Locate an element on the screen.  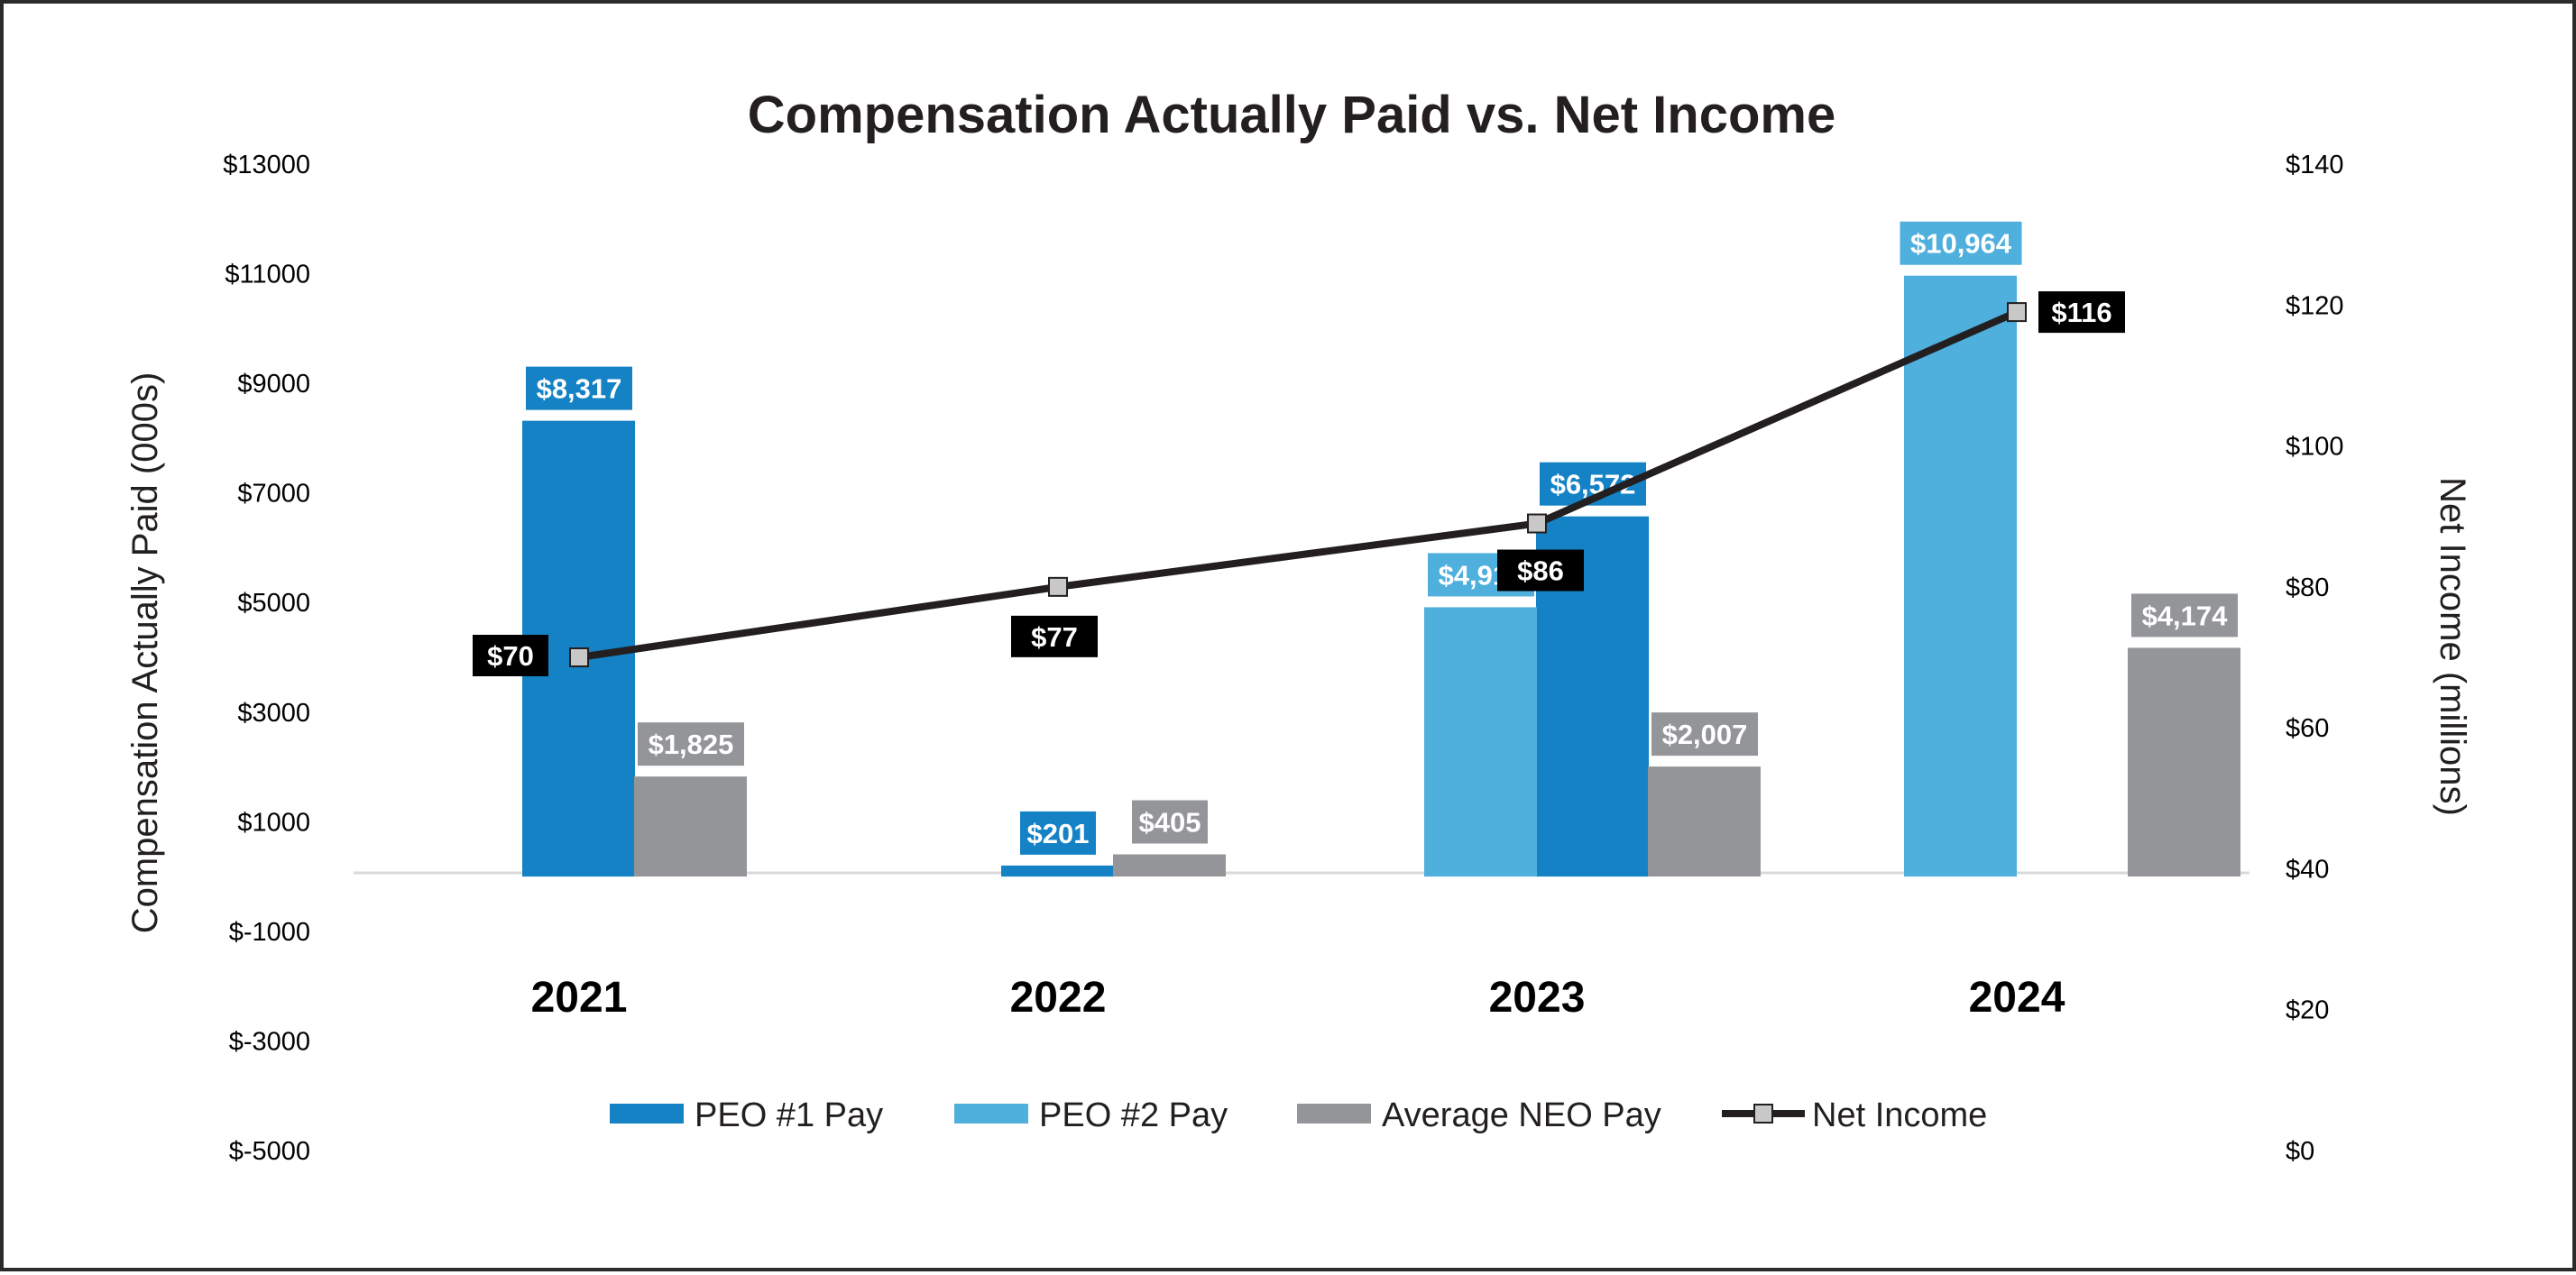
right-tick-label: $100 is located at coordinates (2315, 447).